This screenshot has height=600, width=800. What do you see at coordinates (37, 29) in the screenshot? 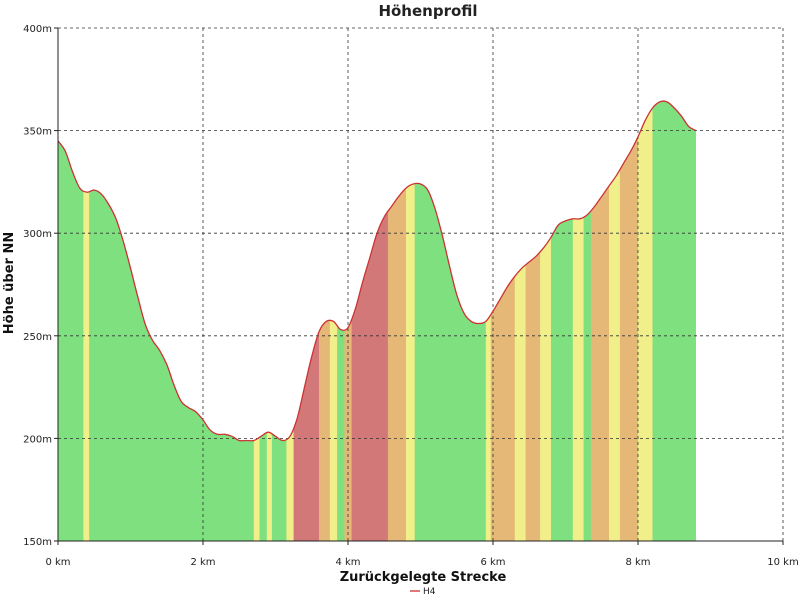
I see `y-tick-label: 400m` at bounding box center [37, 29].